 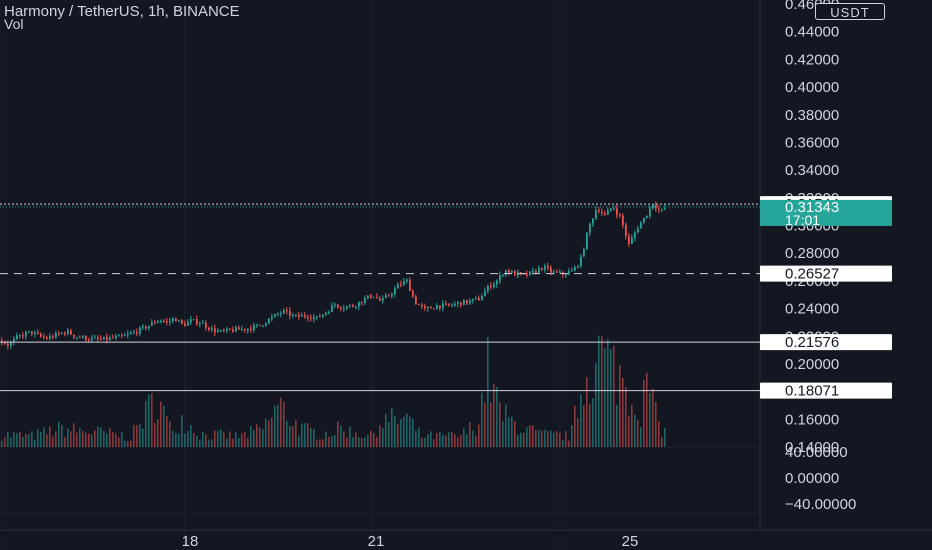 What do you see at coordinates (850, 11) in the screenshot?
I see `currency-button: USDT` at bounding box center [850, 11].